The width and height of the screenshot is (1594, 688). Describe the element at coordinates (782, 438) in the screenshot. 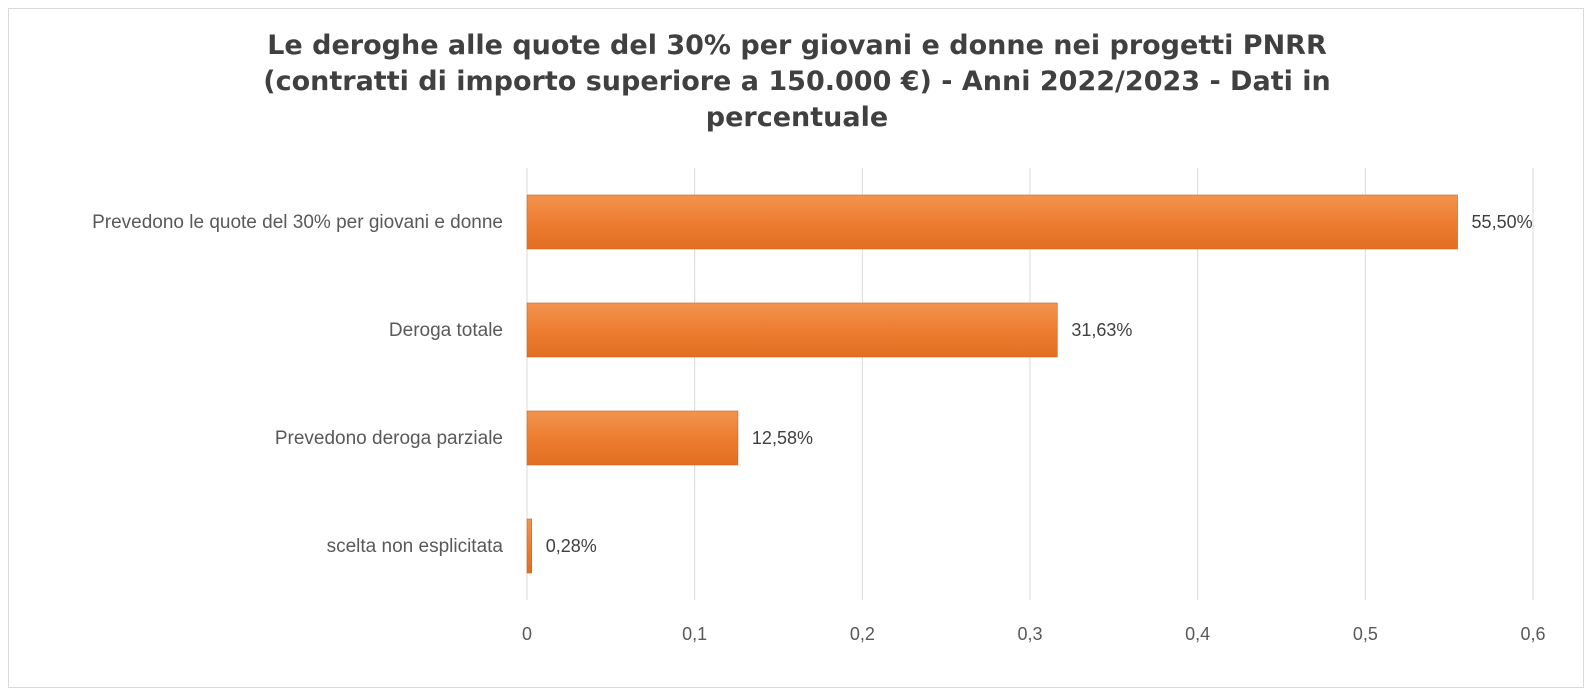

I see `data-label: 12,58%` at that location.